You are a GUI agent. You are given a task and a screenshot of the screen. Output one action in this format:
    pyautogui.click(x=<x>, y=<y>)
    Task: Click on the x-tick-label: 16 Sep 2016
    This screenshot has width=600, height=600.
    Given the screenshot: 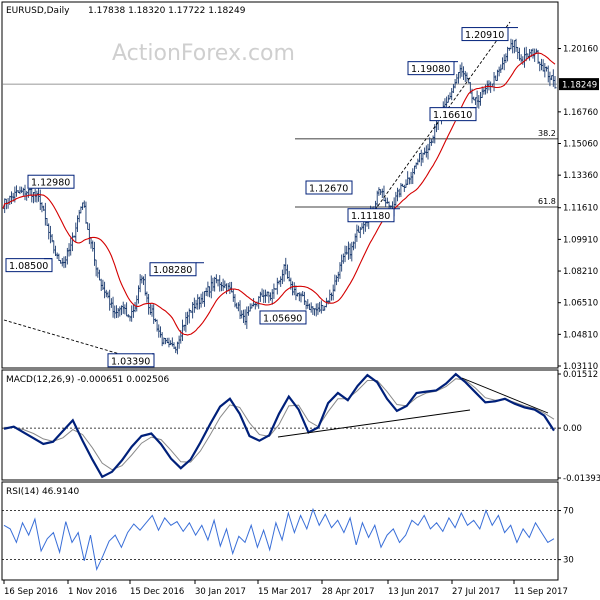 What is the action you would take?
    pyautogui.click(x=31, y=592)
    